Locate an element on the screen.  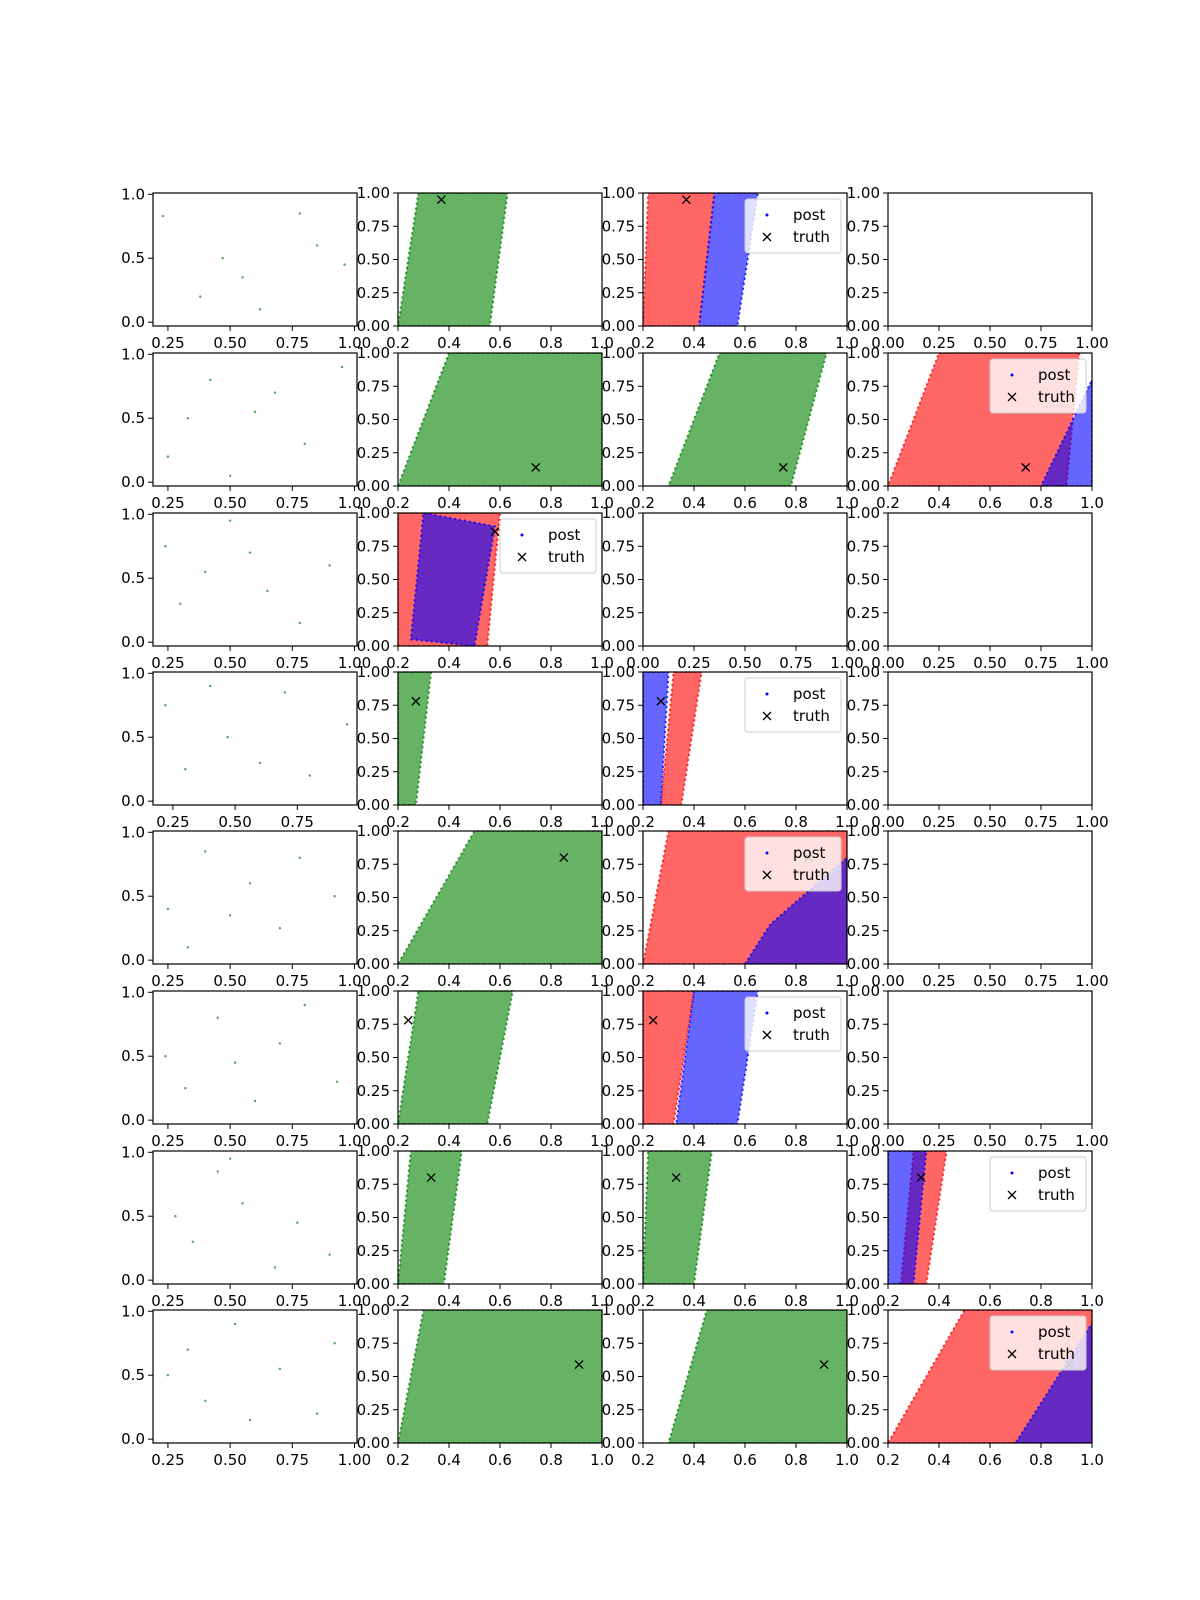
x-tick-label: 0.00 is located at coordinates (887, 822).